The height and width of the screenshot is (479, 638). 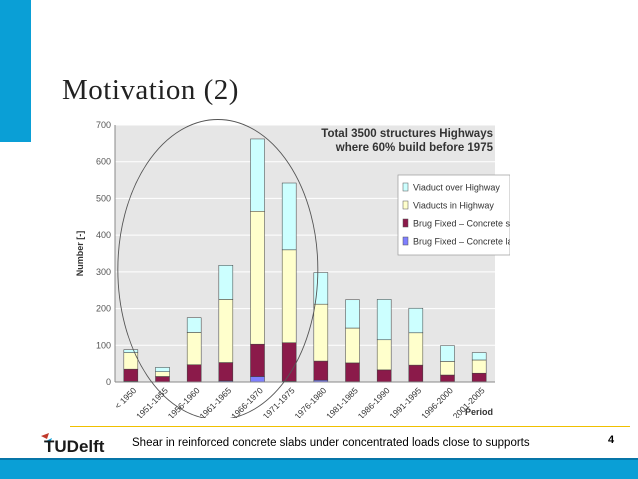 I want to click on tudelft-logo: TUDelft, so click(x=73, y=444).